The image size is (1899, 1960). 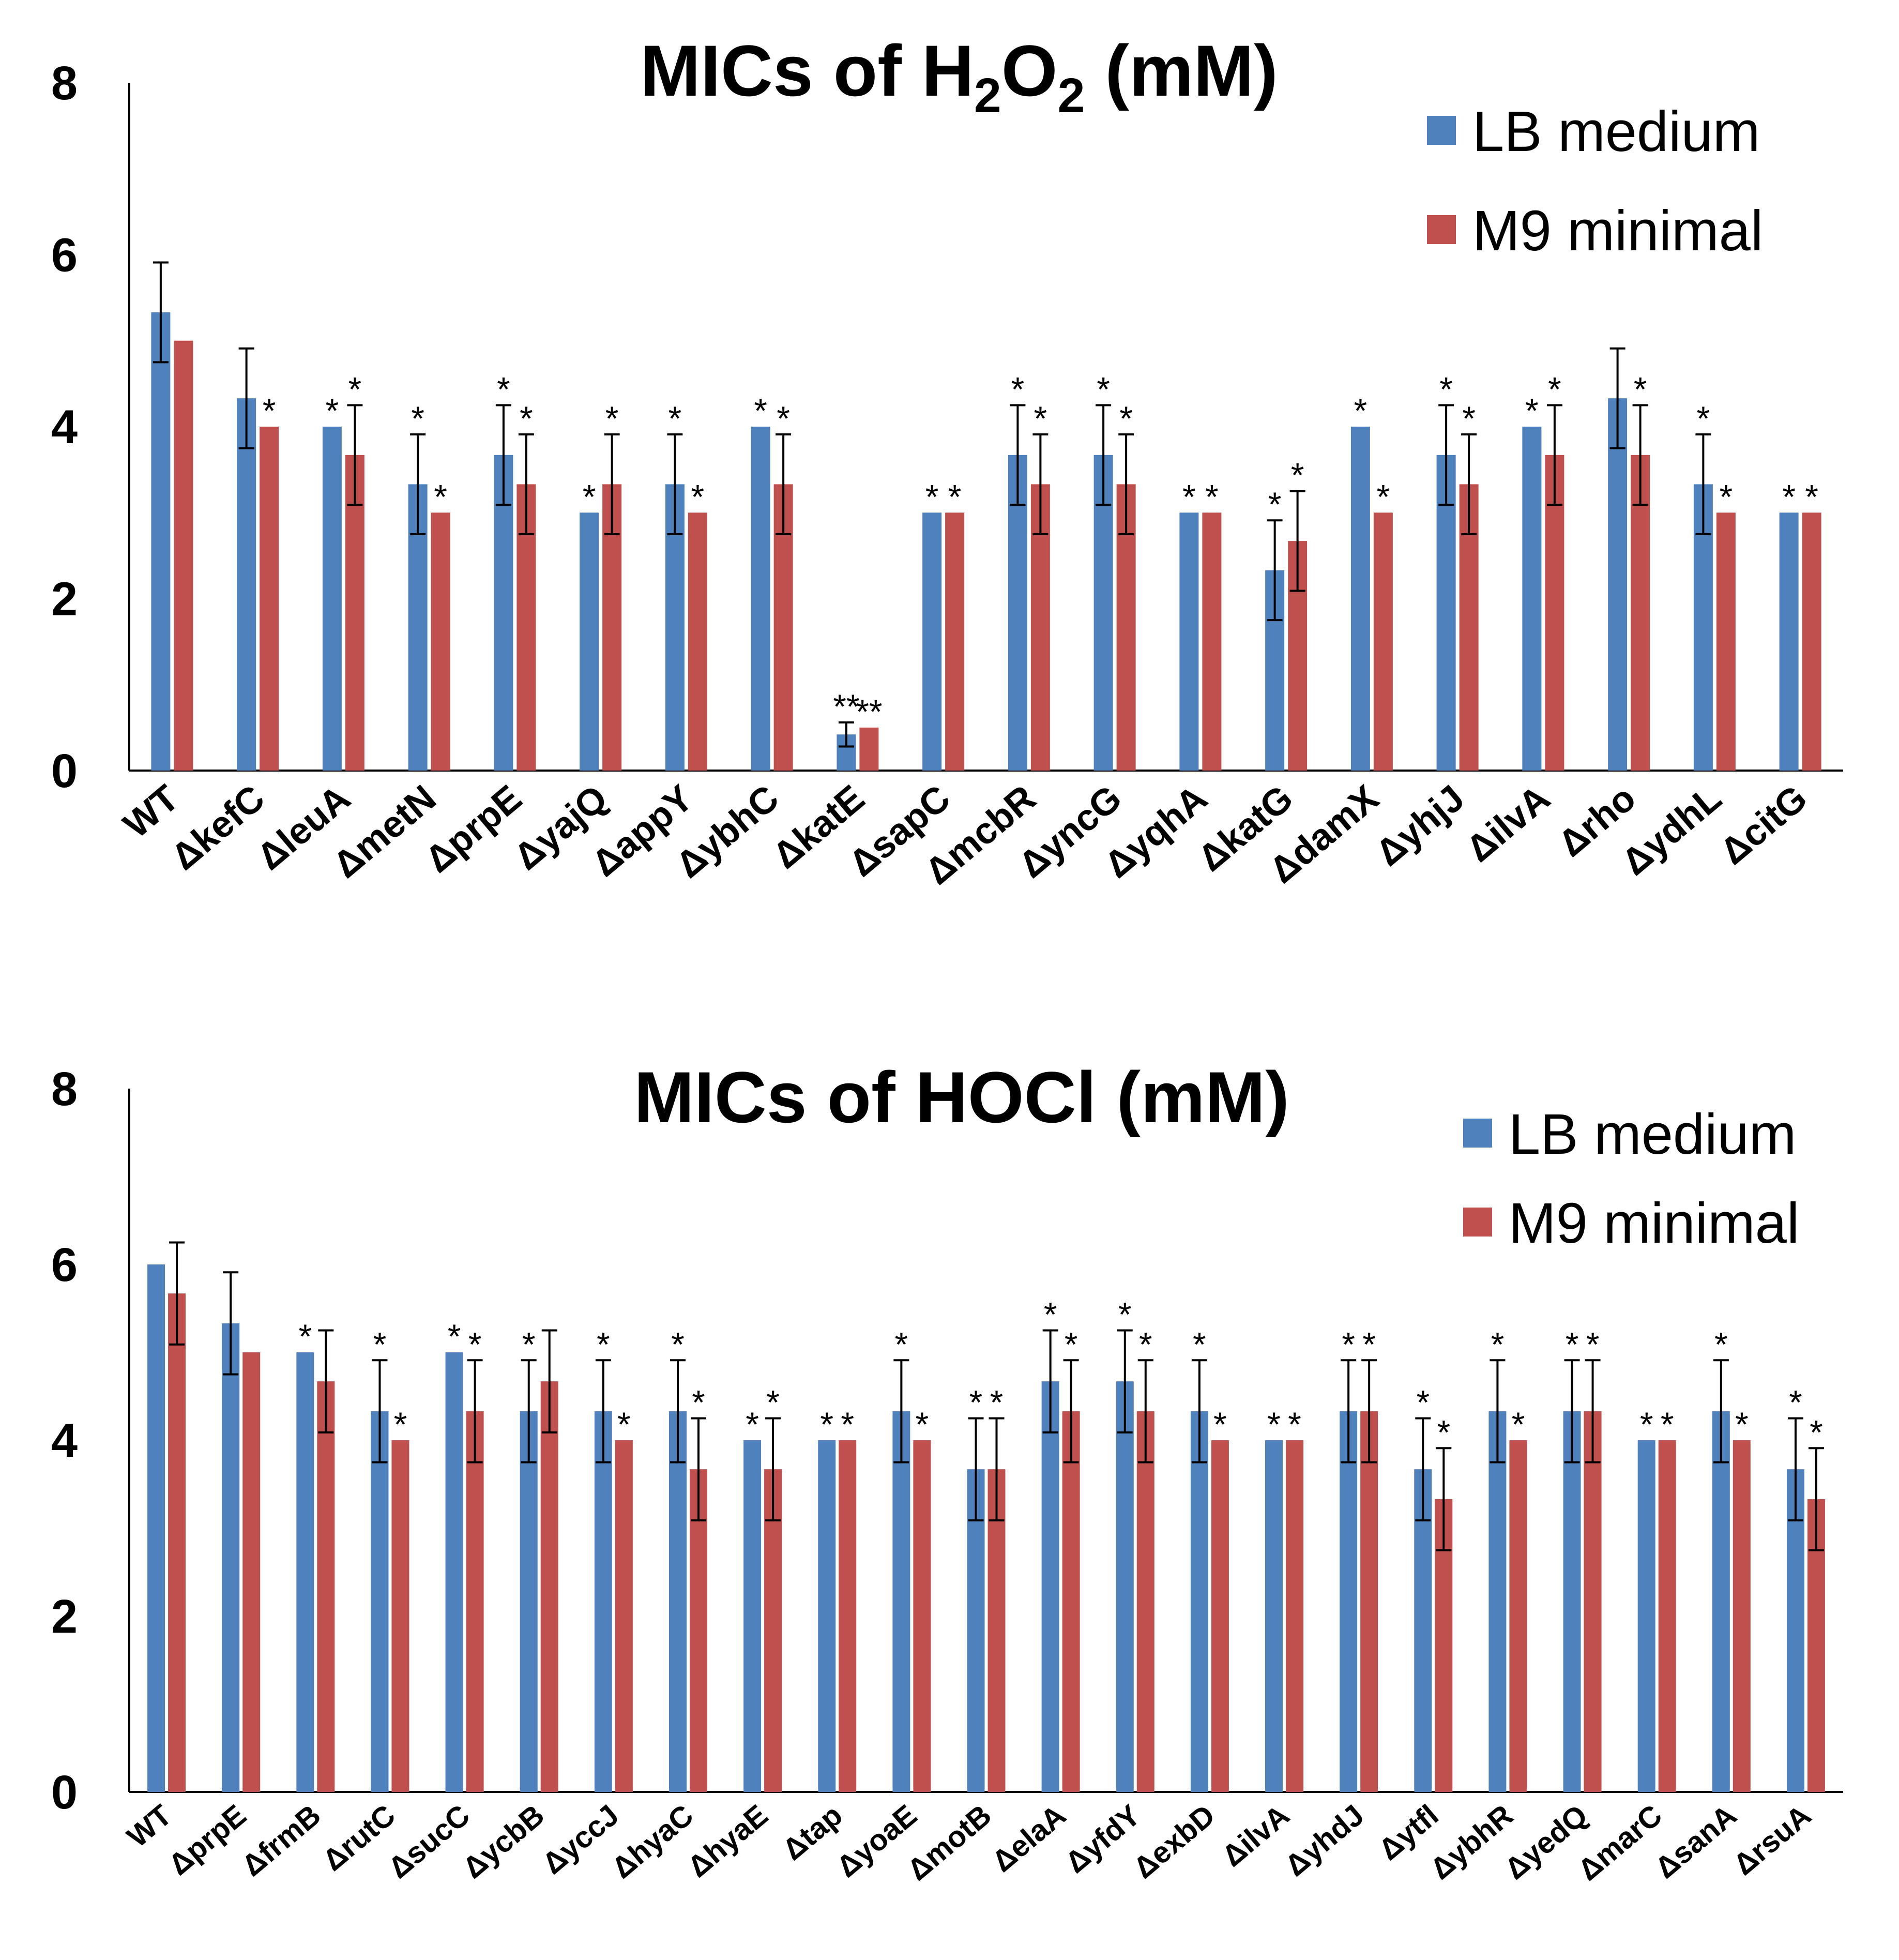 I want to click on y-tick-label: 8, so click(x=64, y=1089).